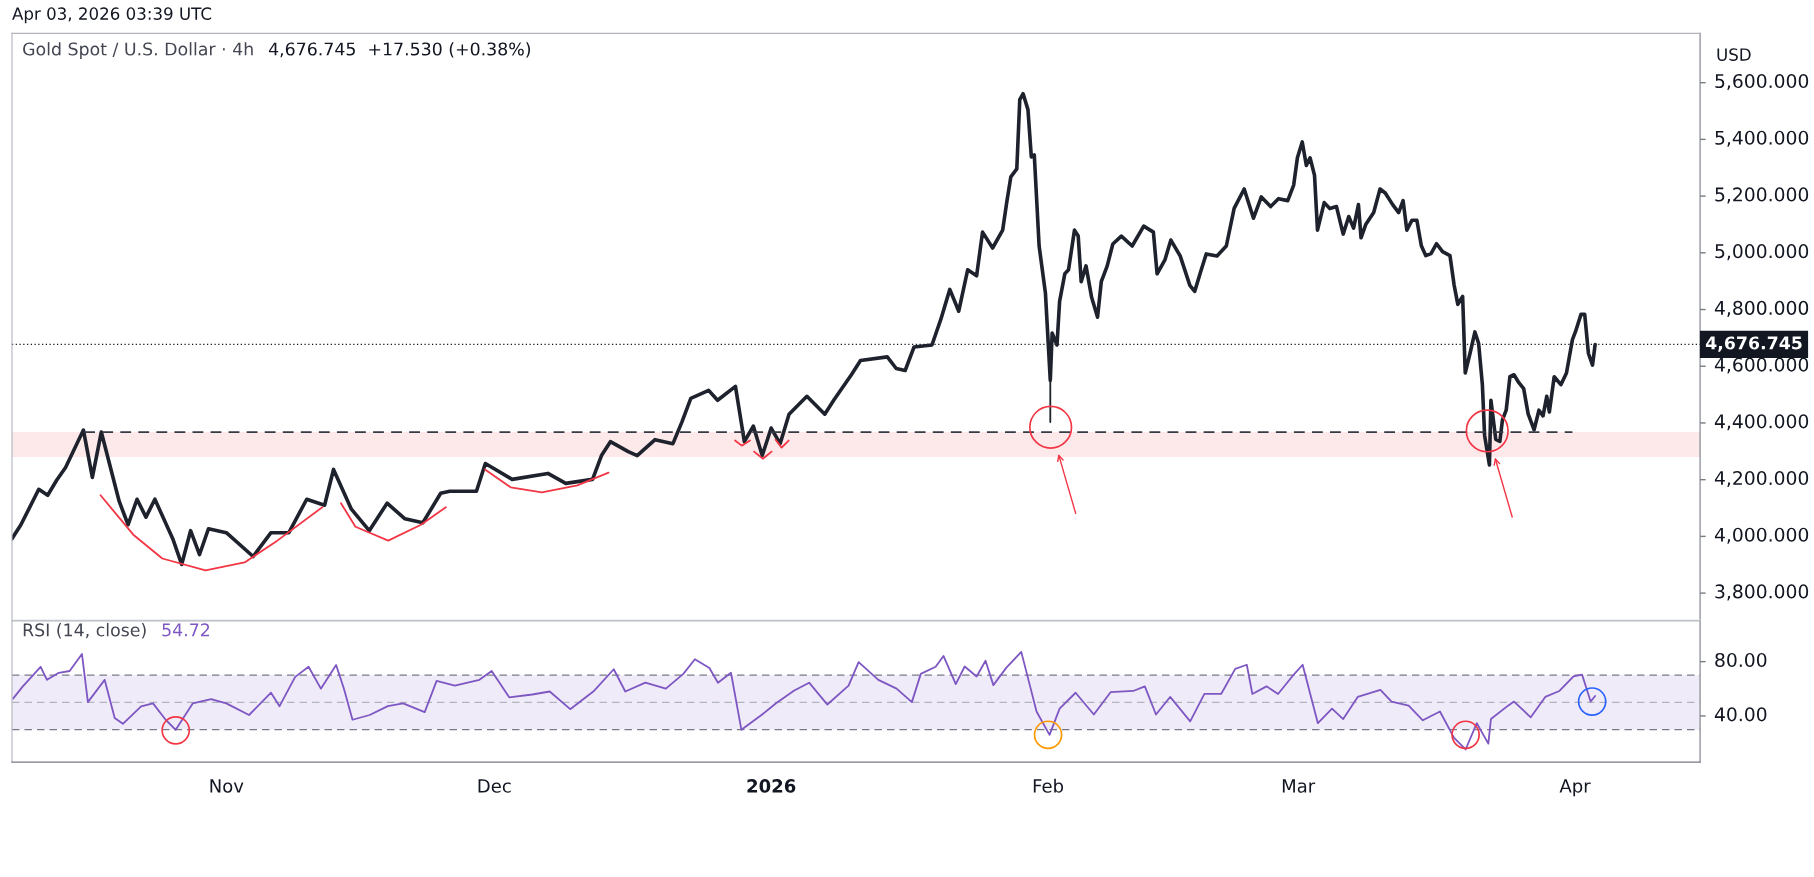 Image resolution: width=1814 pixels, height=877 pixels. I want to click on ref-line-label: 4,676.745, so click(1753, 344).